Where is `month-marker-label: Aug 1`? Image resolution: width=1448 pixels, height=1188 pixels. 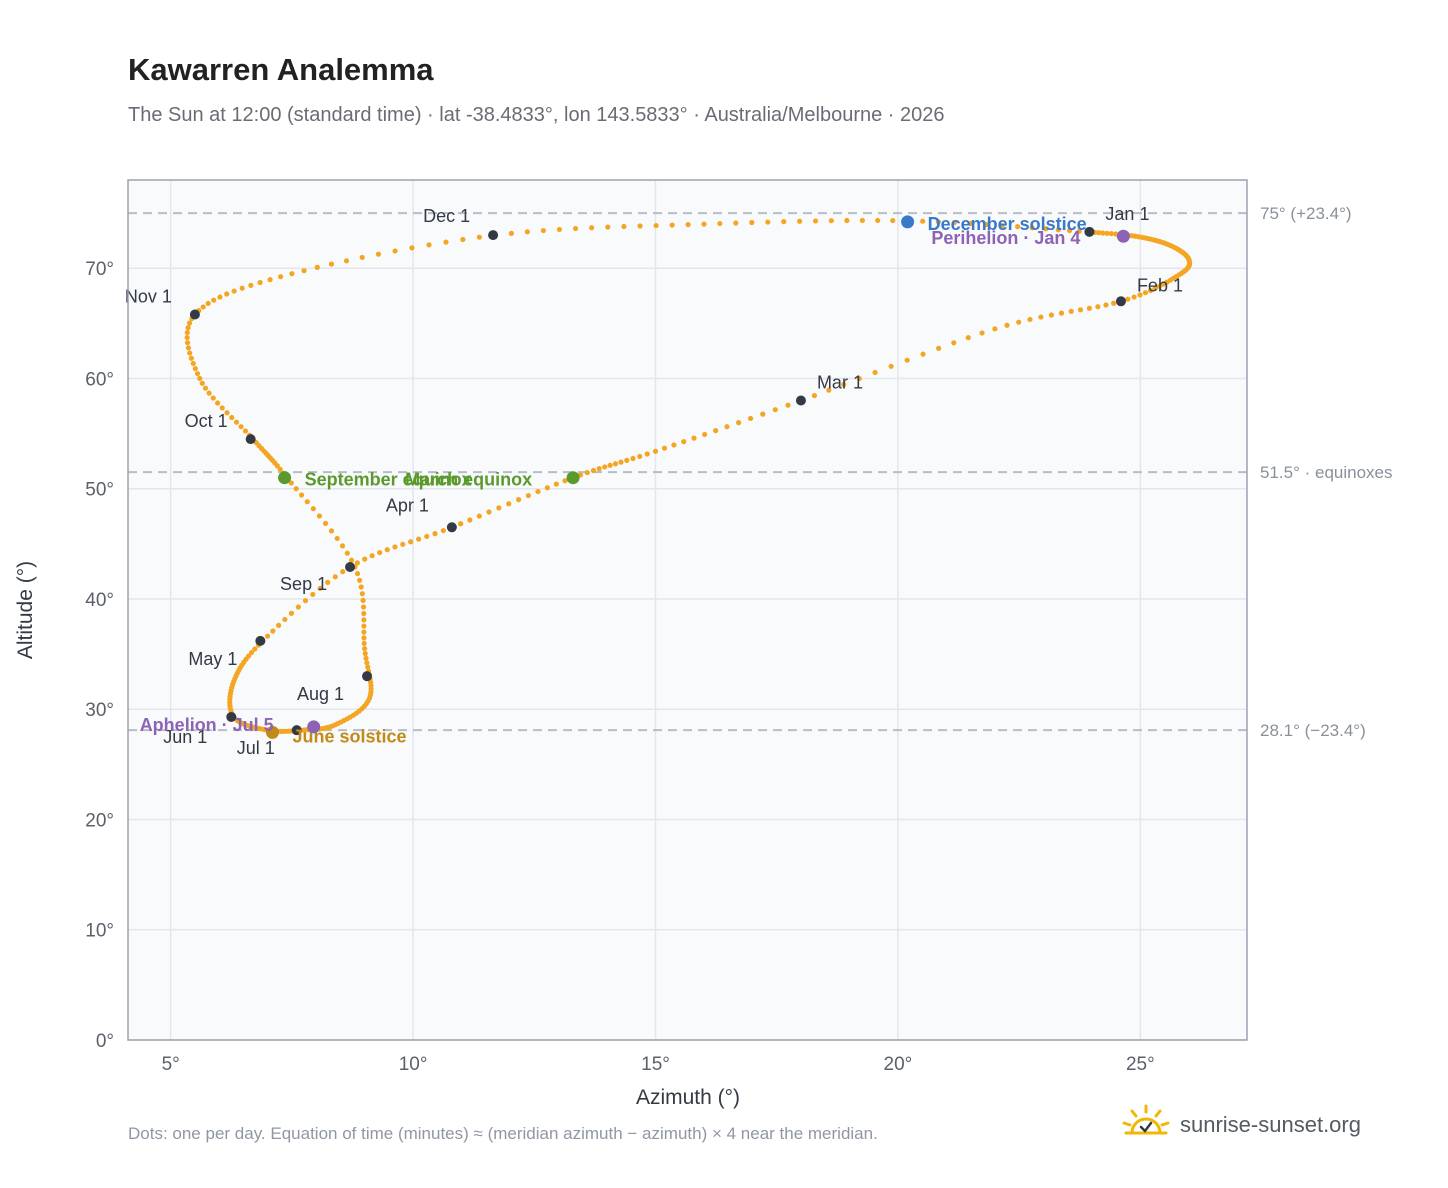
month-marker-label: Aug 1 is located at coordinates (320, 694).